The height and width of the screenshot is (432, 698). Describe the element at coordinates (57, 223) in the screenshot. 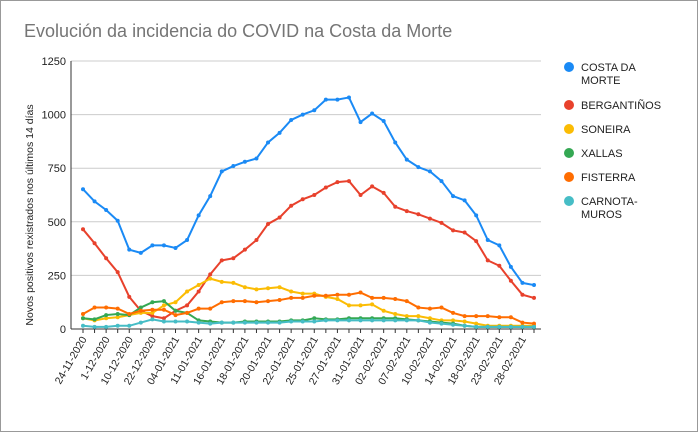

I see `y-tick-label: 500` at that location.